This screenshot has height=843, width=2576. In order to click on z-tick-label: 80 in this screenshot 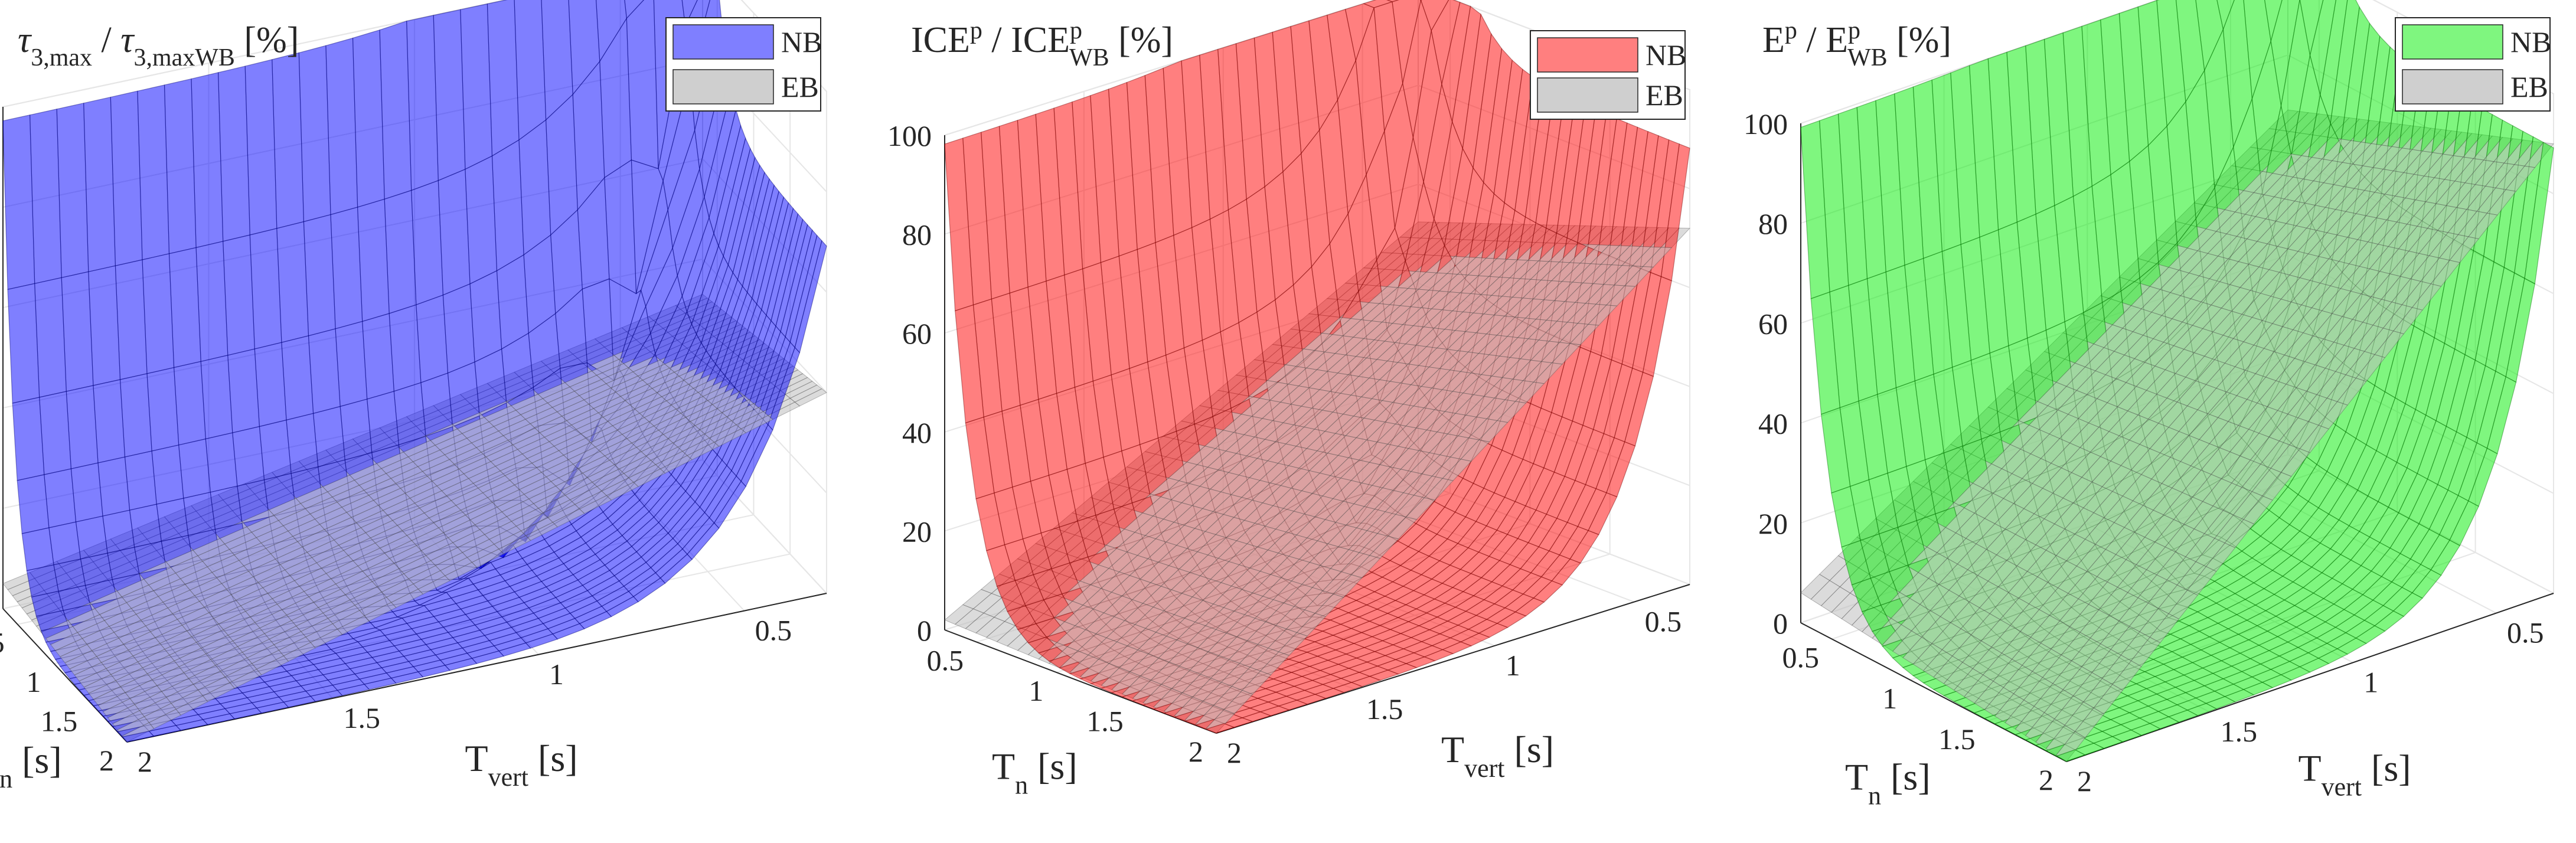, I will do `click(917, 235)`.